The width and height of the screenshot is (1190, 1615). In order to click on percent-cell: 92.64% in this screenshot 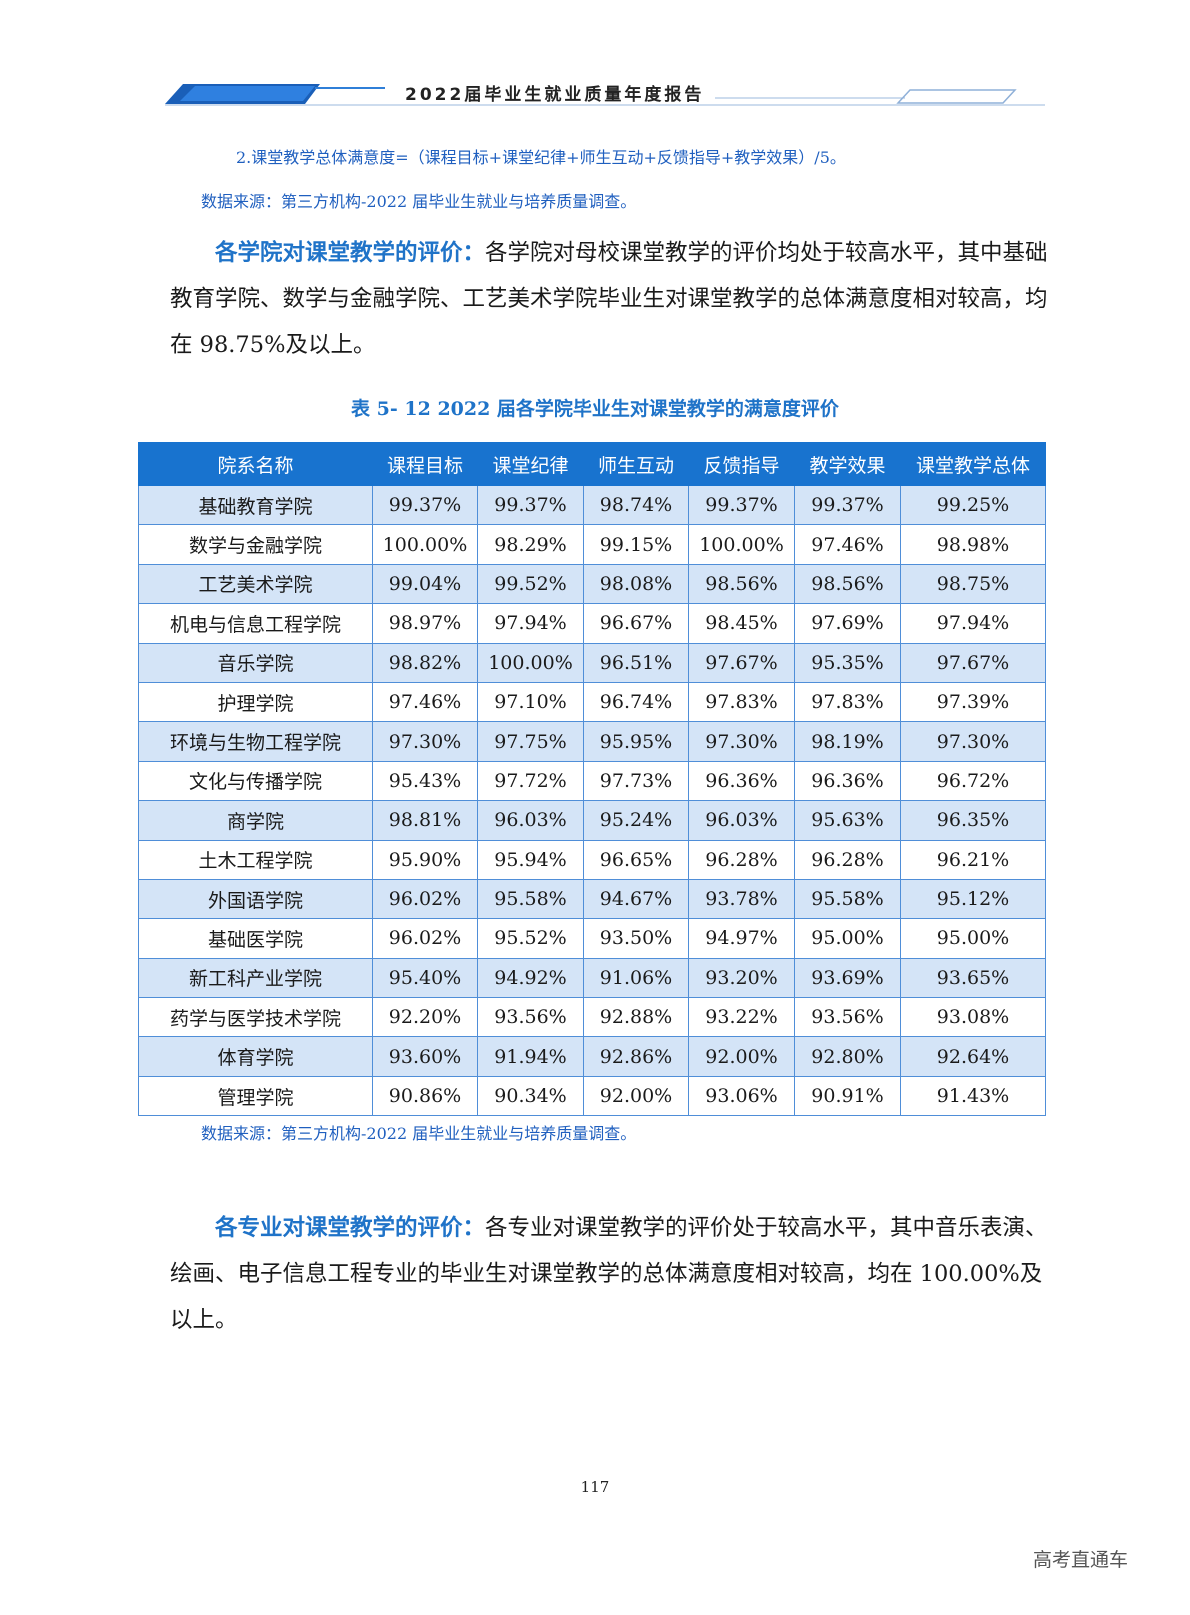, I will do `click(973, 1056)`.